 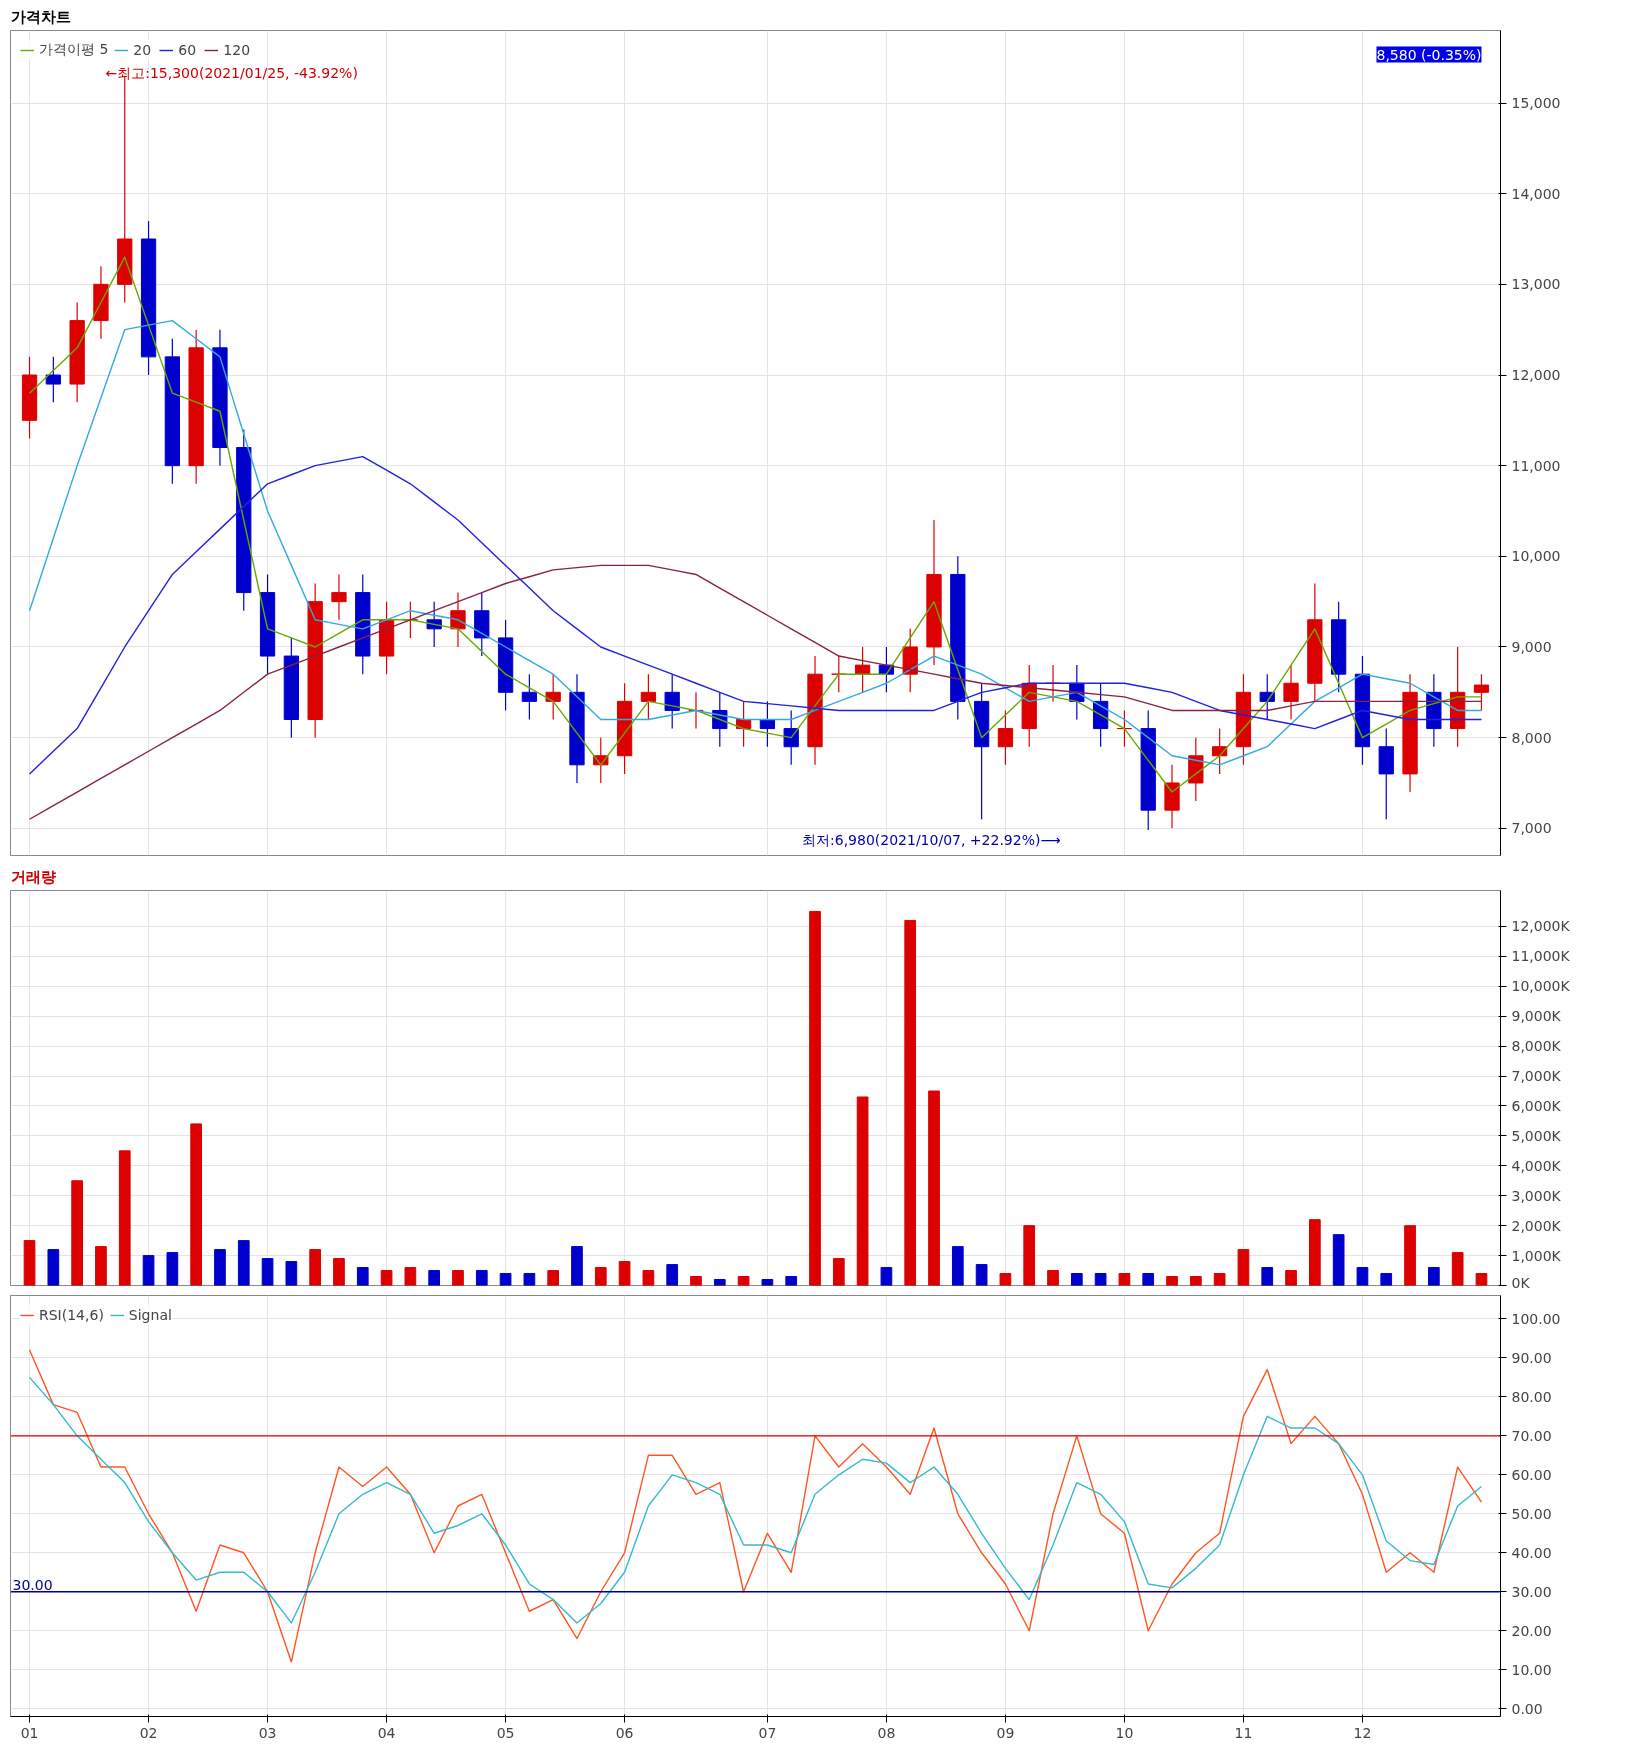 What do you see at coordinates (1531, 646) in the screenshot?
I see `y-tick-label: 9,000` at bounding box center [1531, 646].